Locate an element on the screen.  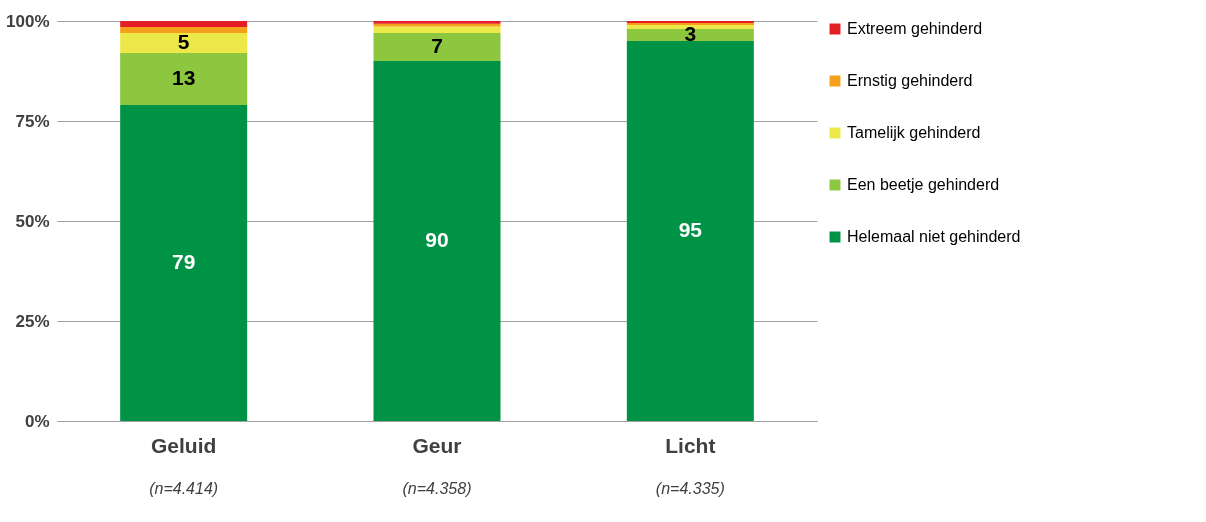
data-label: 95 is located at coordinates (690, 229).